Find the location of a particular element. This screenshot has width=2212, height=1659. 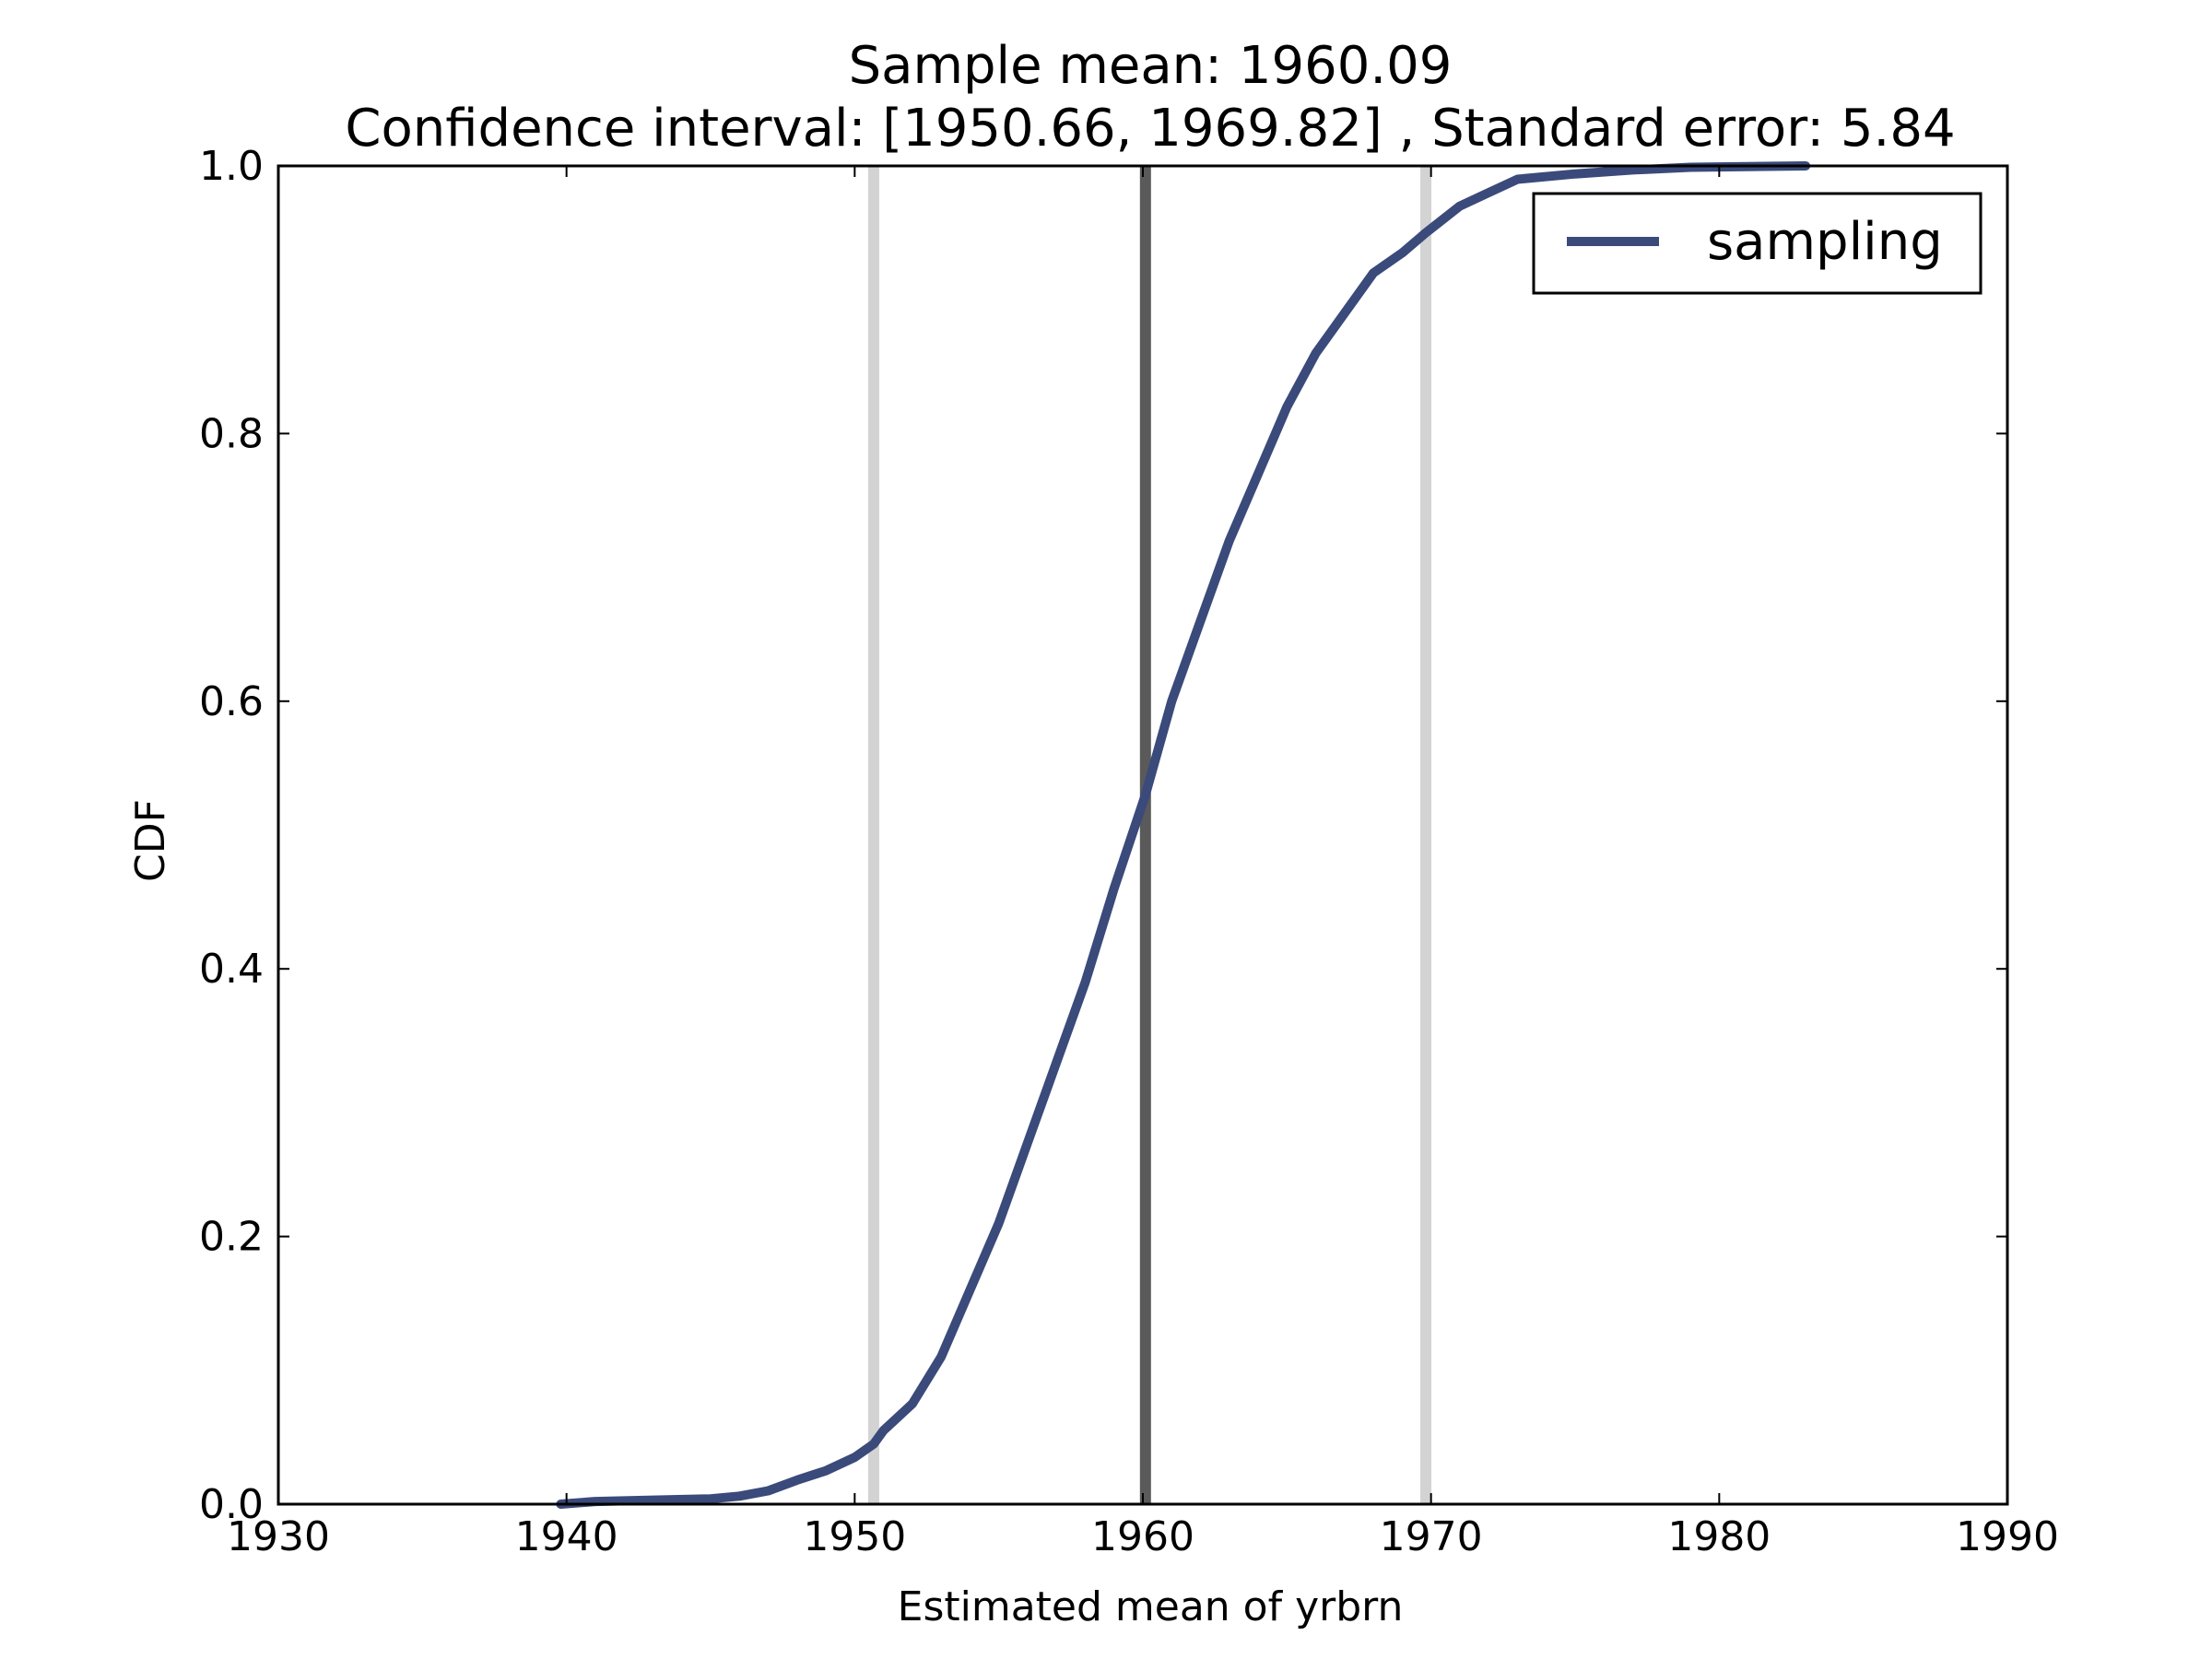

x-tick-label: 1940 is located at coordinates (566, 1536).